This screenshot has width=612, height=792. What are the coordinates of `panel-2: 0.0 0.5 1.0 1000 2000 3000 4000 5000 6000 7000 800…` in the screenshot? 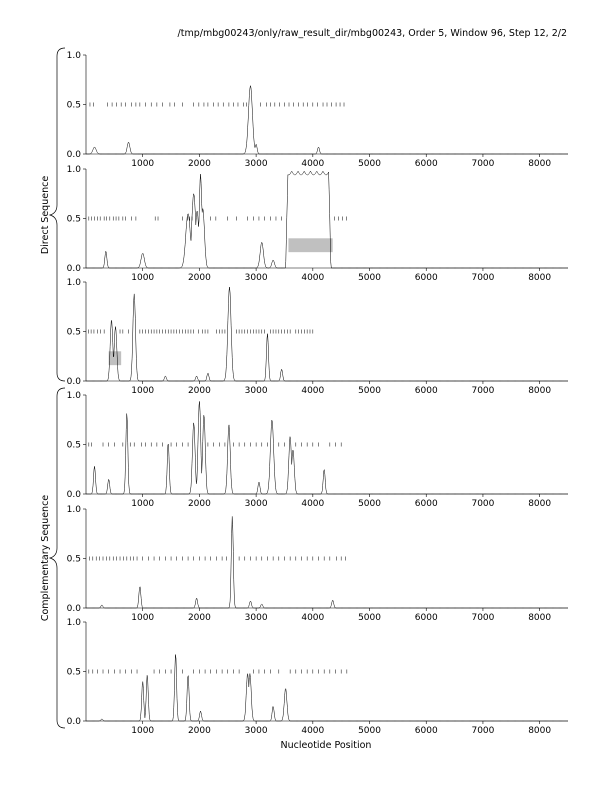 It's located at (317, 224).